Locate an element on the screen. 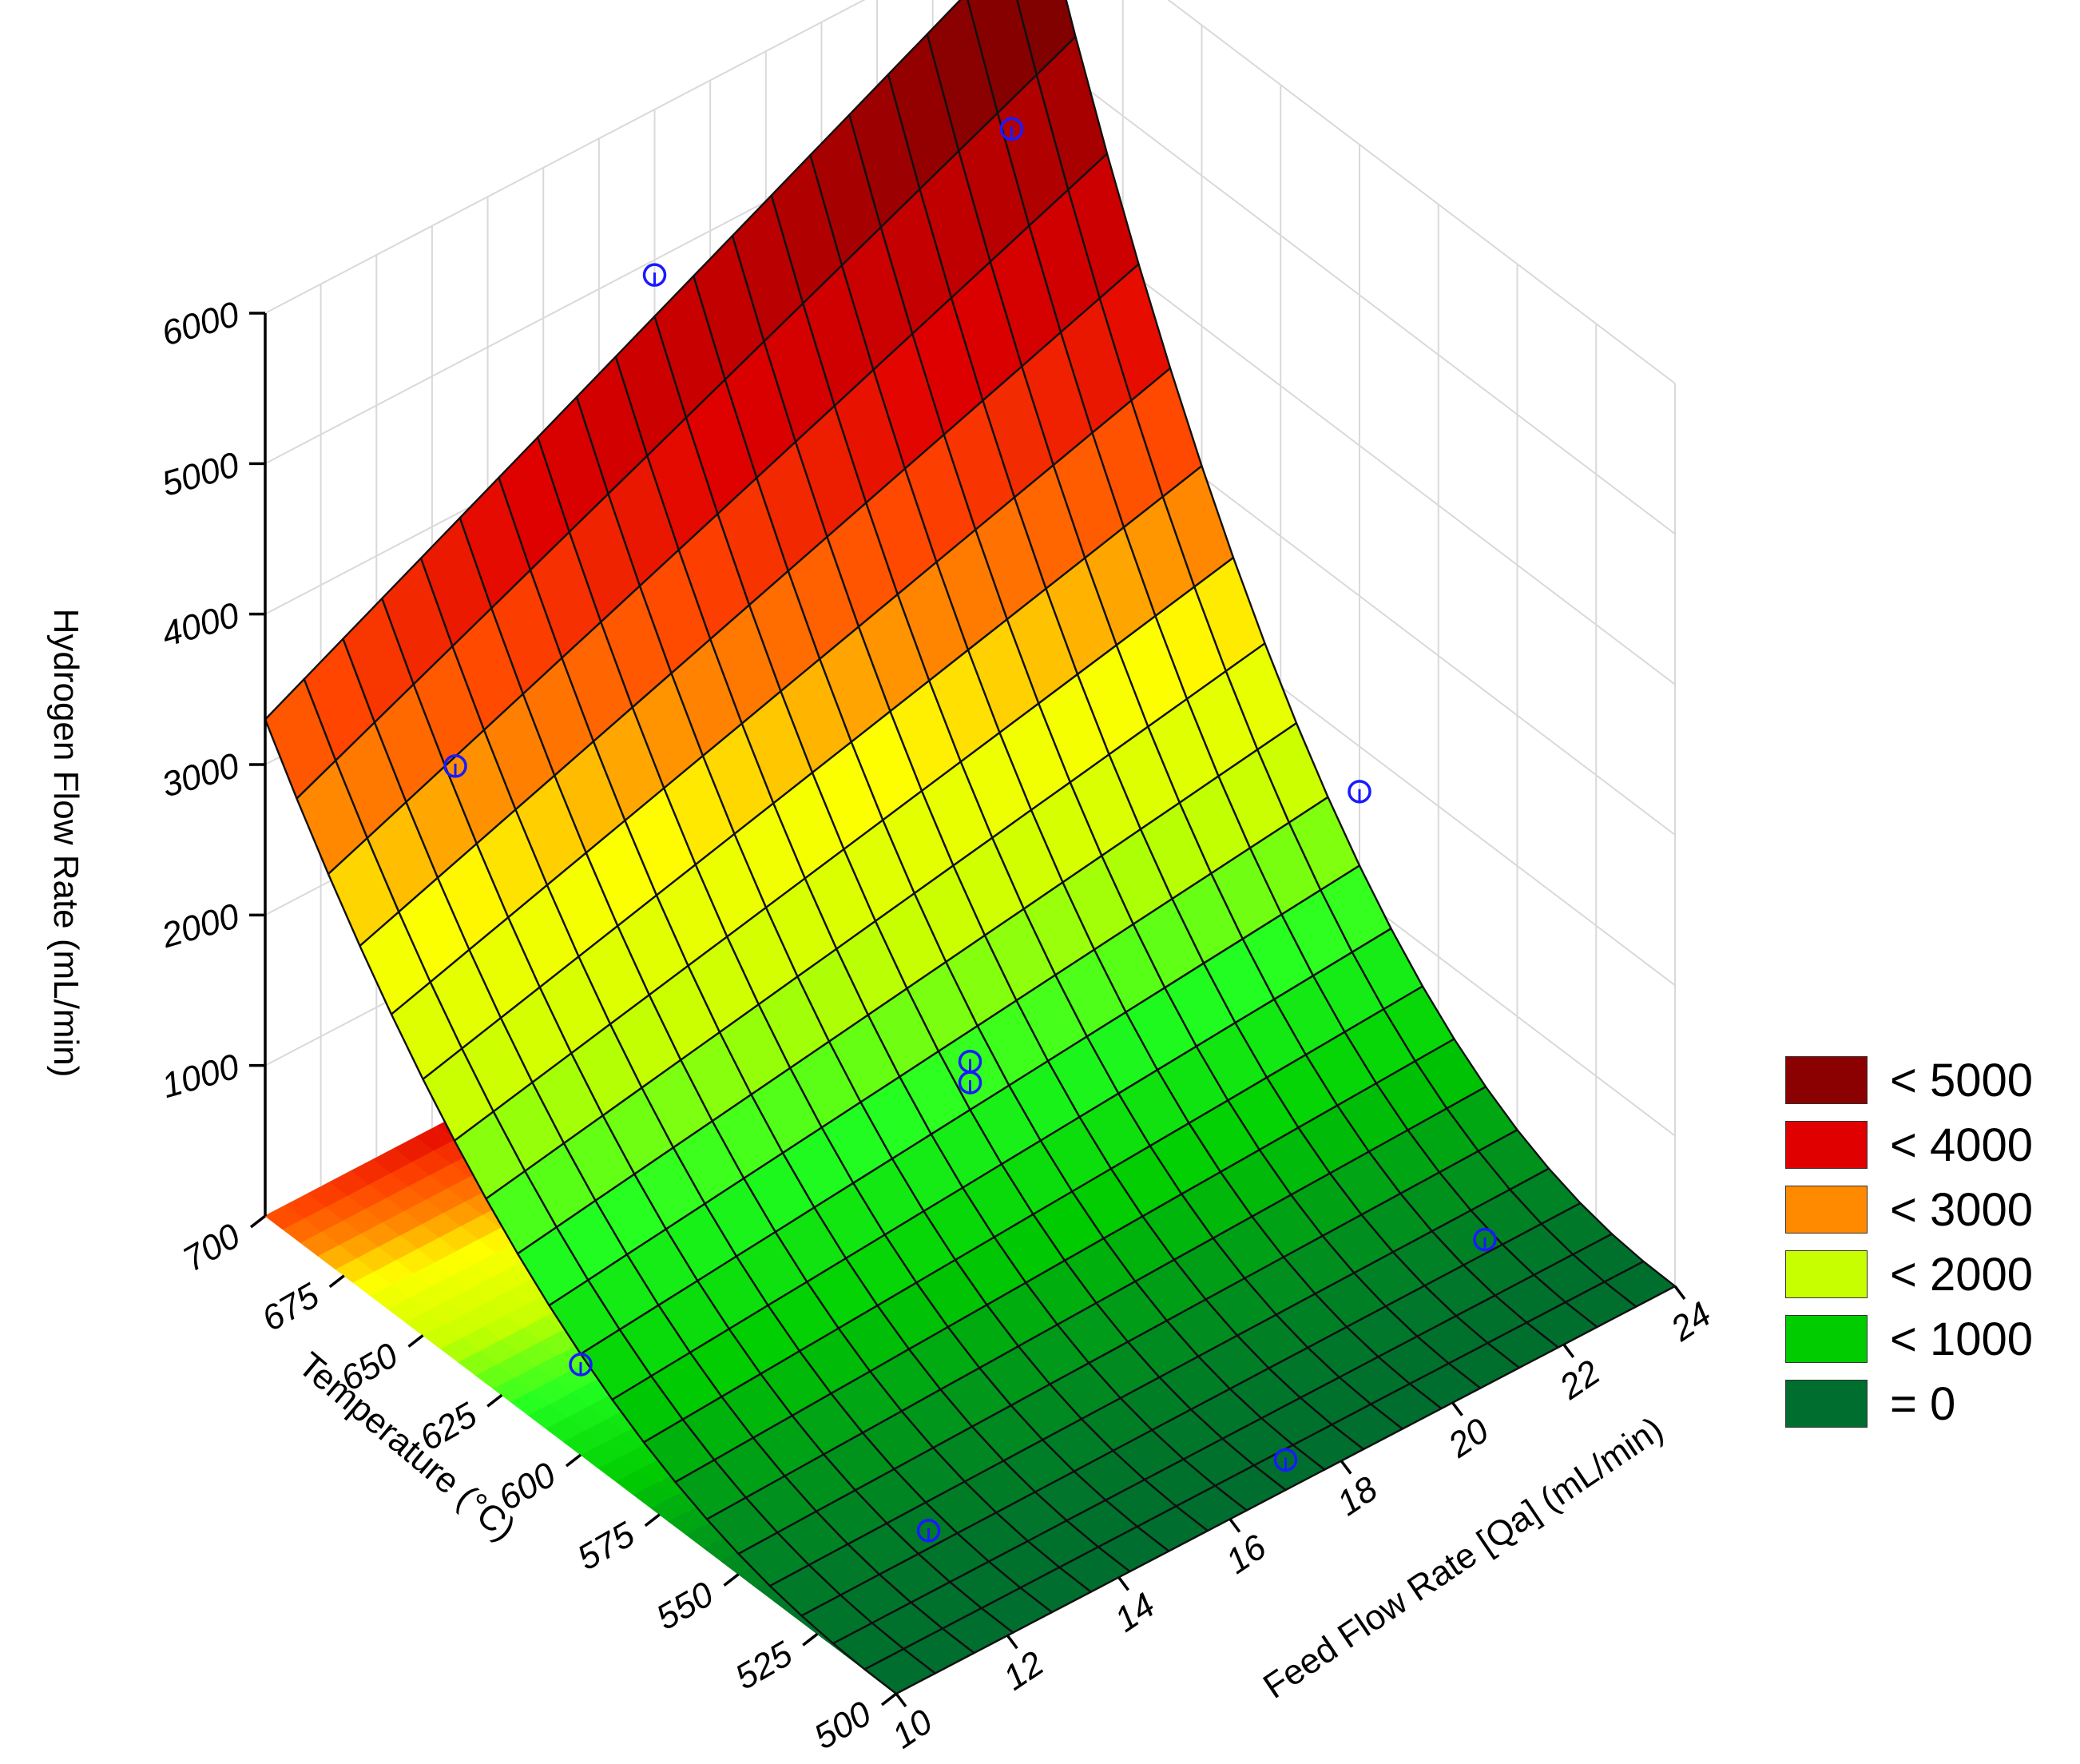  legend-item: < 4000 is located at coordinates (1929, 1144).